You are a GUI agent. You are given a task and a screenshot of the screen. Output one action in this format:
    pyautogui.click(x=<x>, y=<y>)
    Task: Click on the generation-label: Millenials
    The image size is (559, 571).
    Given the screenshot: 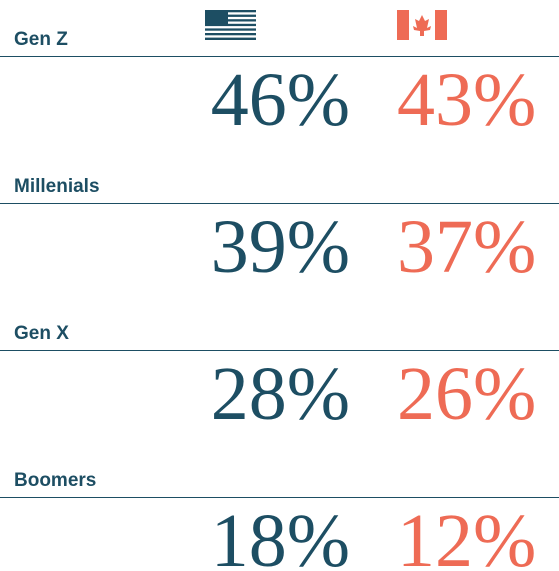 What is the action you would take?
    pyautogui.click(x=57, y=186)
    